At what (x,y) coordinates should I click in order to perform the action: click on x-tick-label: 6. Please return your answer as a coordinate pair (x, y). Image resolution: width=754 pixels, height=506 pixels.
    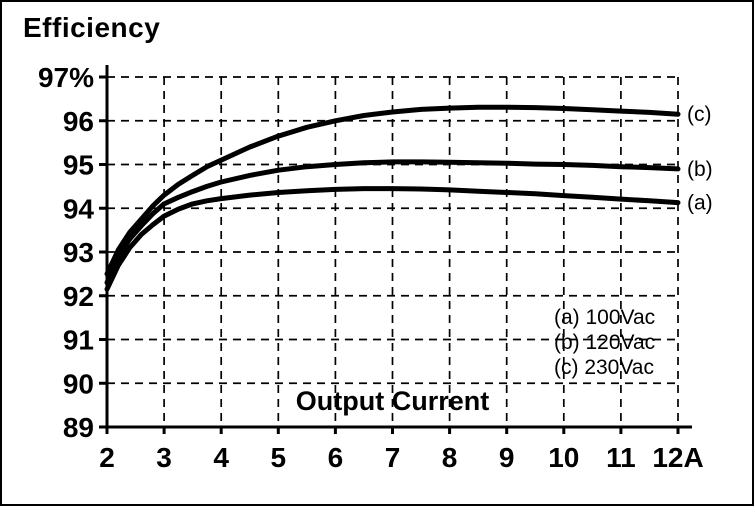
    Looking at the image, I should click on (336, 457).